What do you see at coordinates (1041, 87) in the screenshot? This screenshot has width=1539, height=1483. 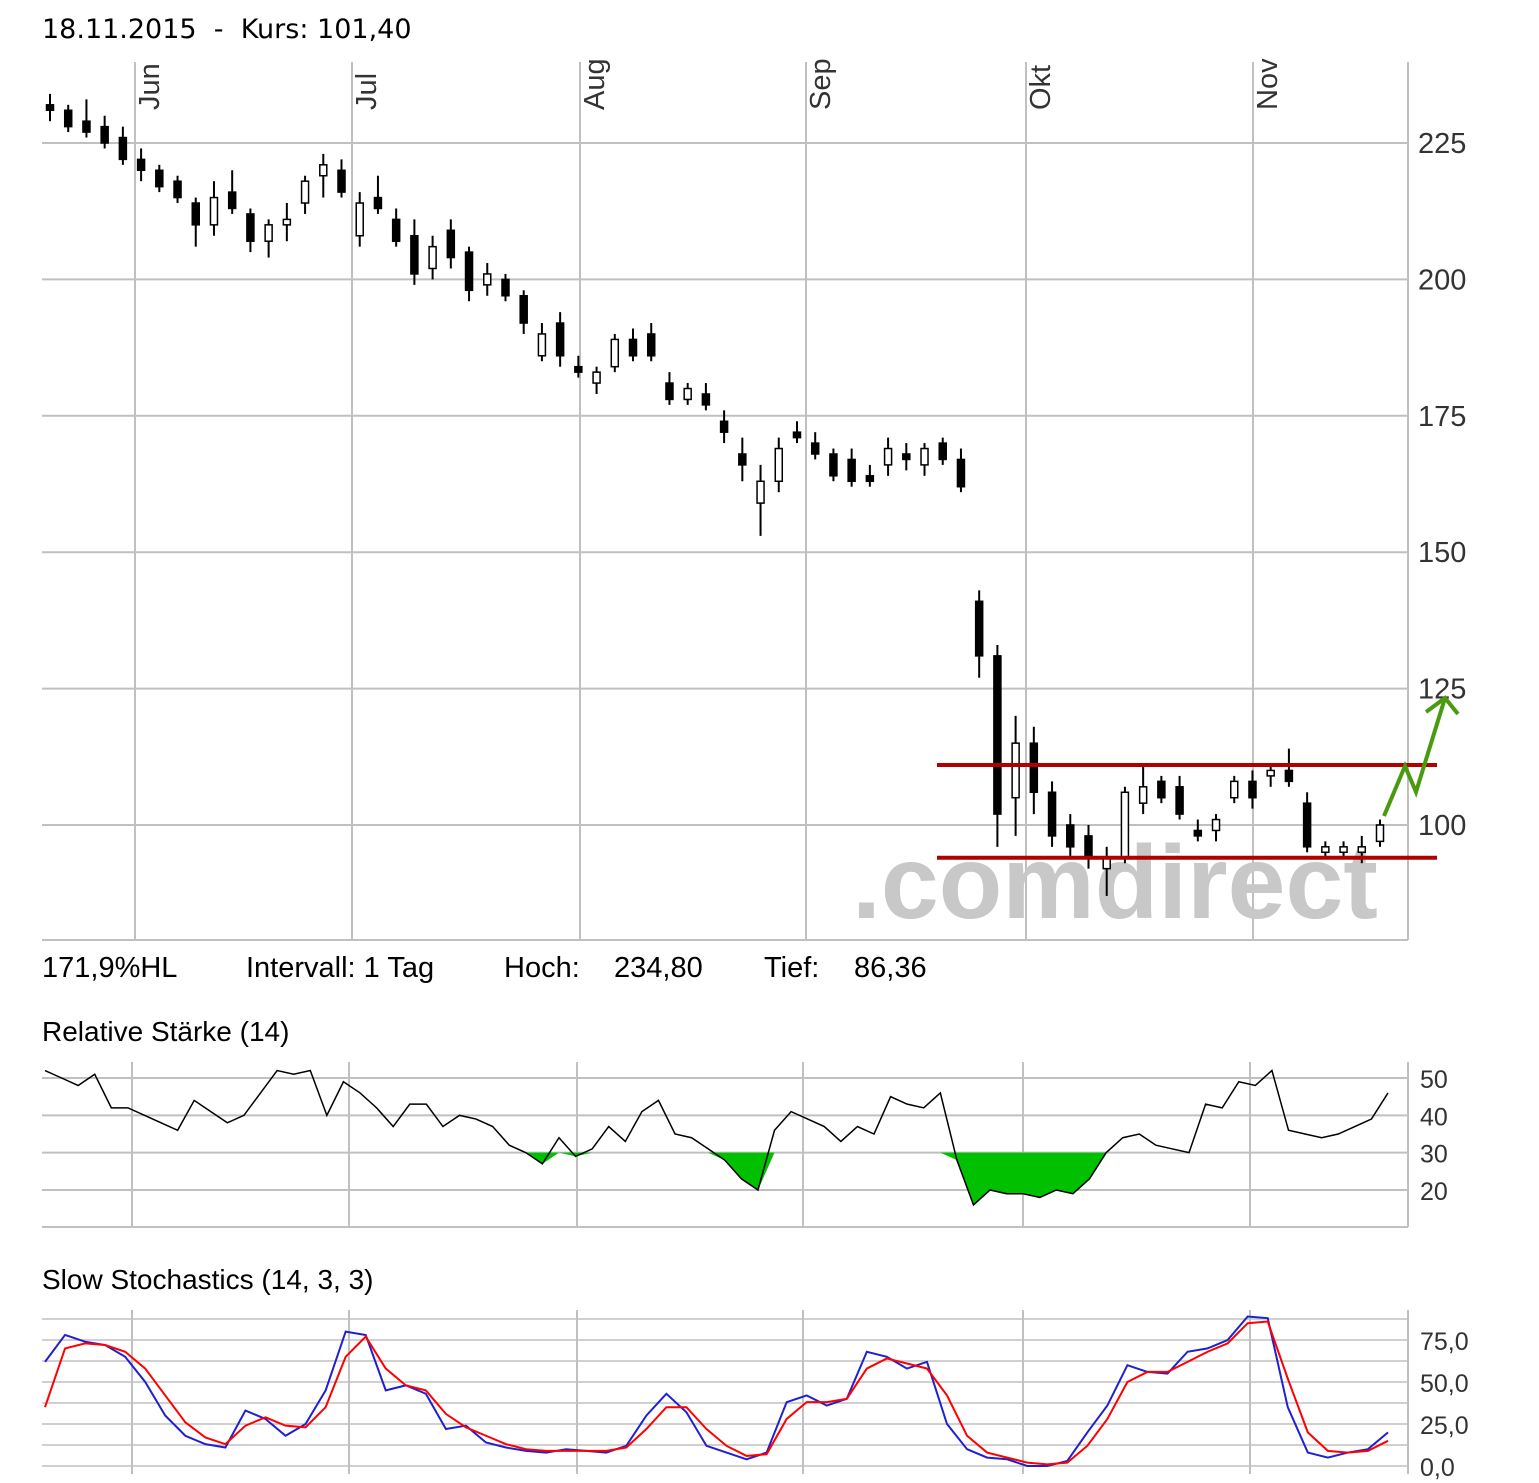 I see `x-tick-label: Okt` at bounding box center [1041, 87].